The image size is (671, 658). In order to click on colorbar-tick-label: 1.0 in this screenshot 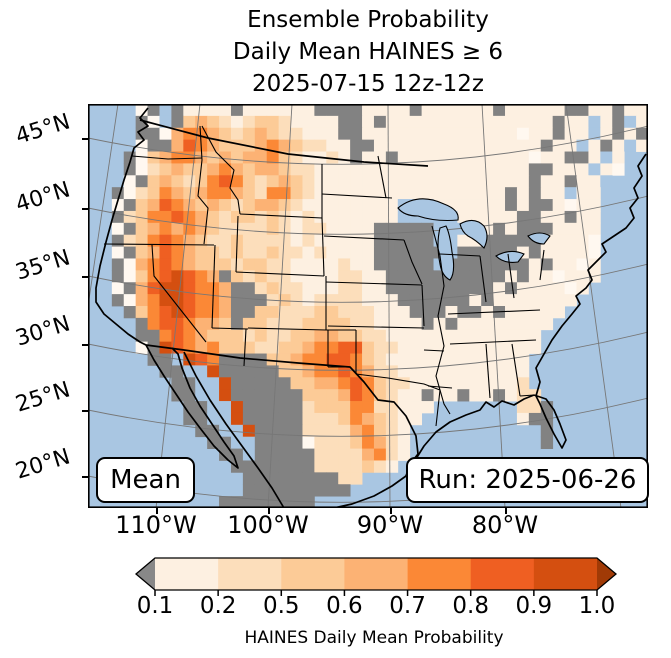, I will do `click(597, 606)`.